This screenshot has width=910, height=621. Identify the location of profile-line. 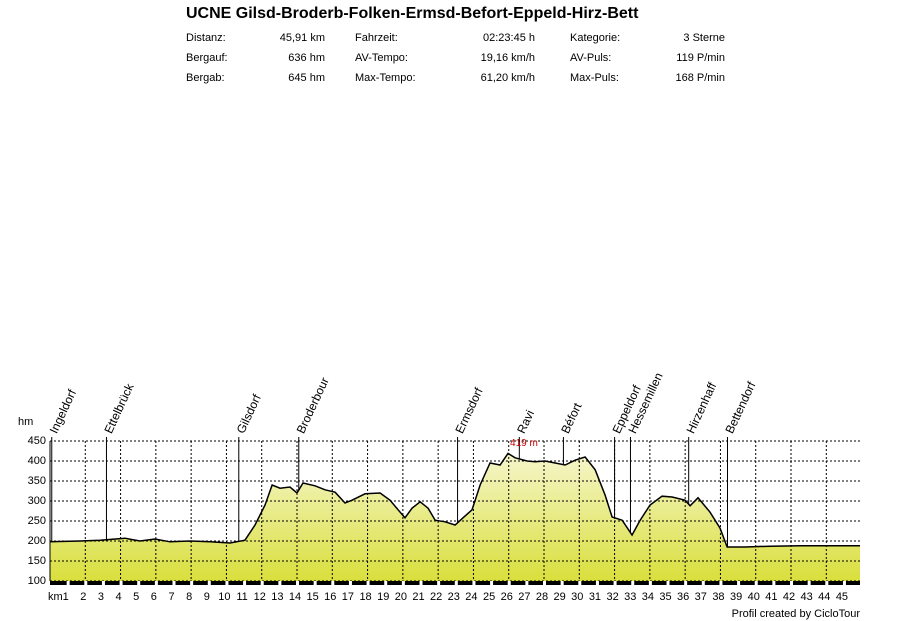
(454, 500).